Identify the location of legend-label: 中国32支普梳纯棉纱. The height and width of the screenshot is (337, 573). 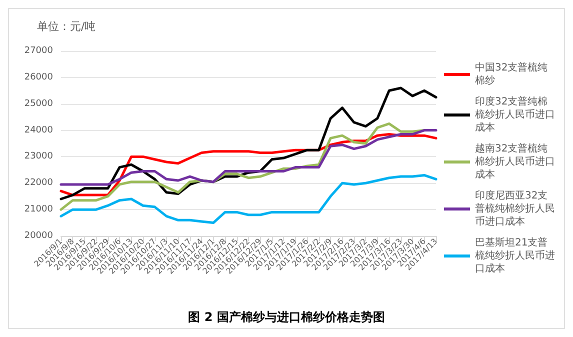
(511, 74).